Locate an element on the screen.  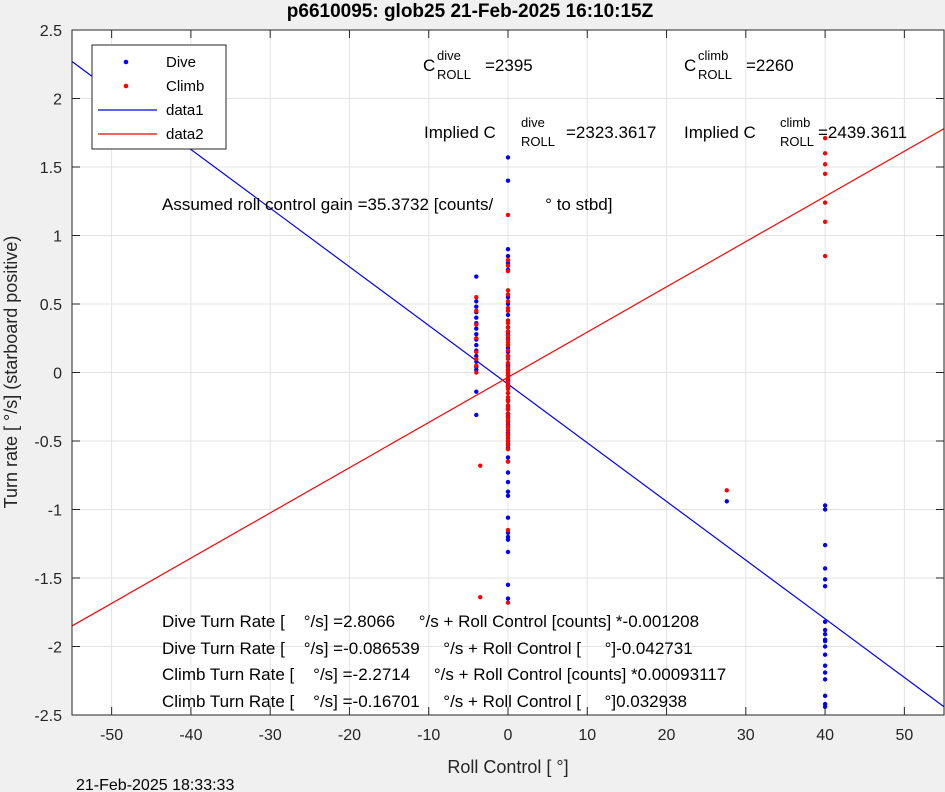
y-tick-label: -2 is located at coordinates (55, 648).